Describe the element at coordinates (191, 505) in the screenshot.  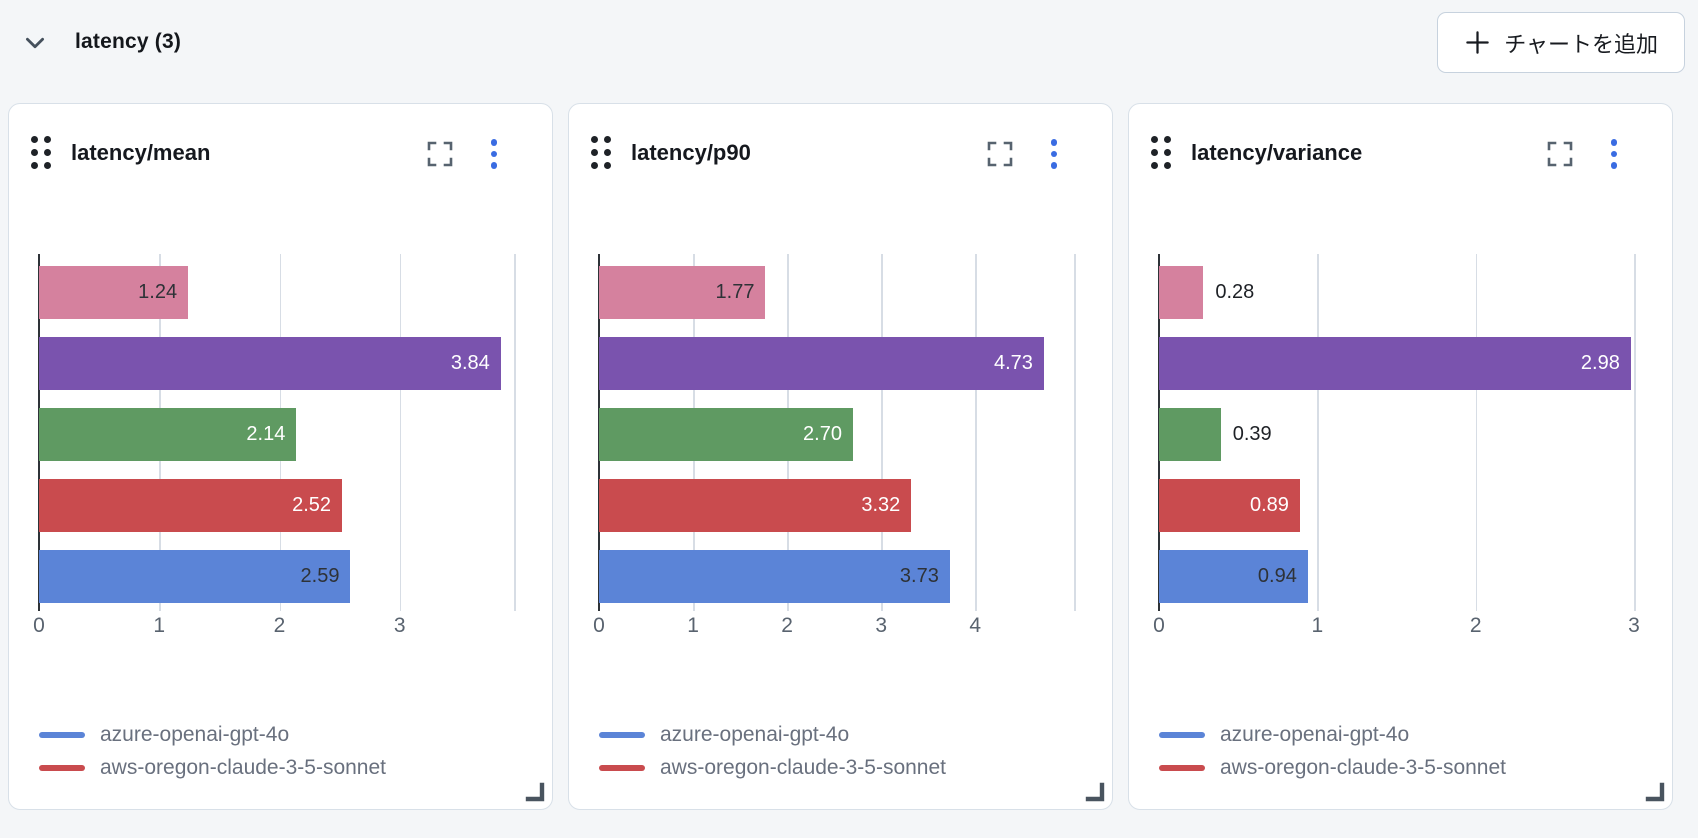
I see `bar: 2.52` at that location.